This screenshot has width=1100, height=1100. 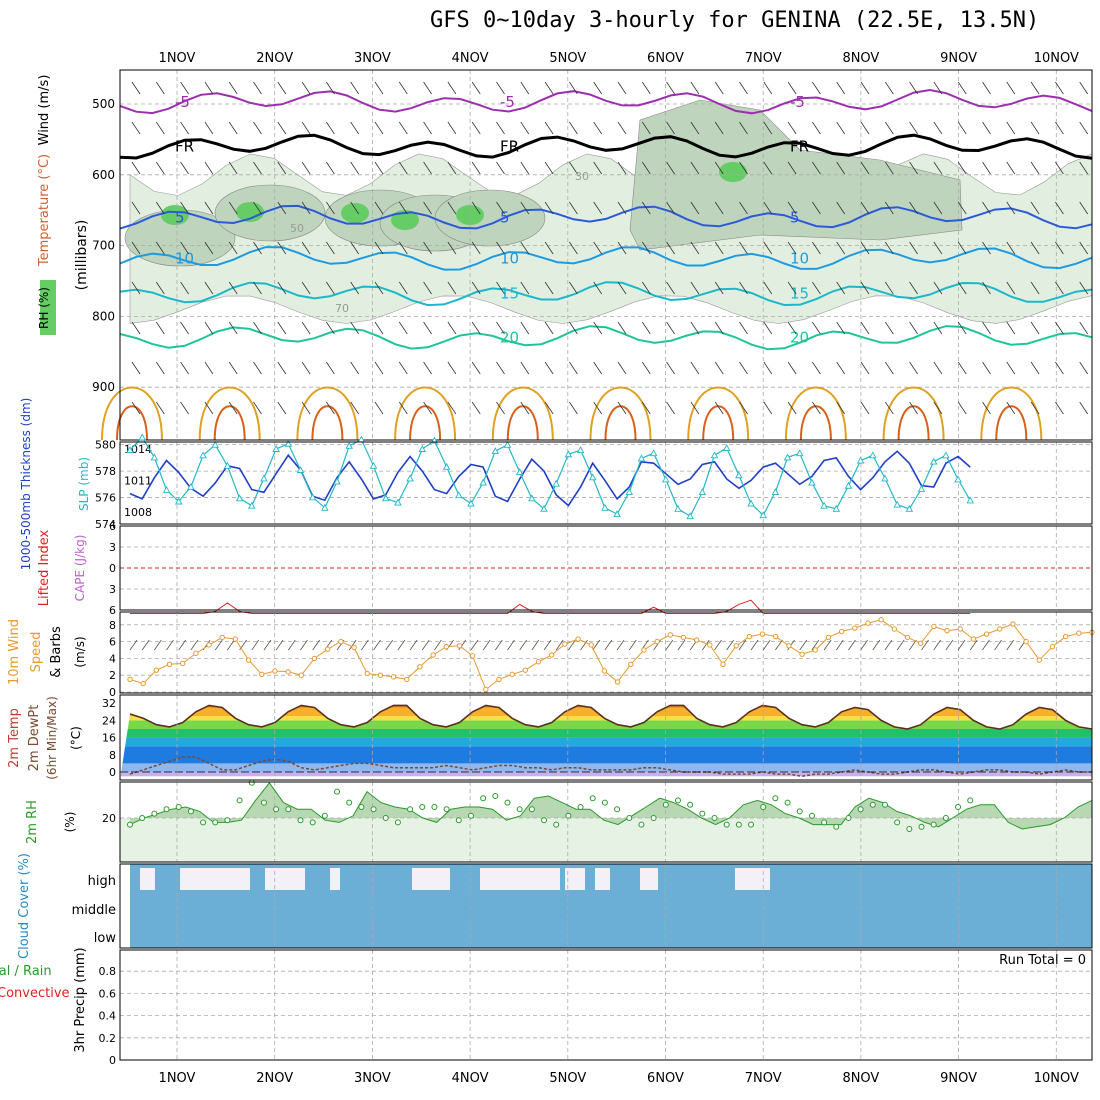 What do you see at coordinates (80, 651) in the screenshot?
I see `wind10m-axis-label-4: (m/s)` at bounding box center [80, 651].